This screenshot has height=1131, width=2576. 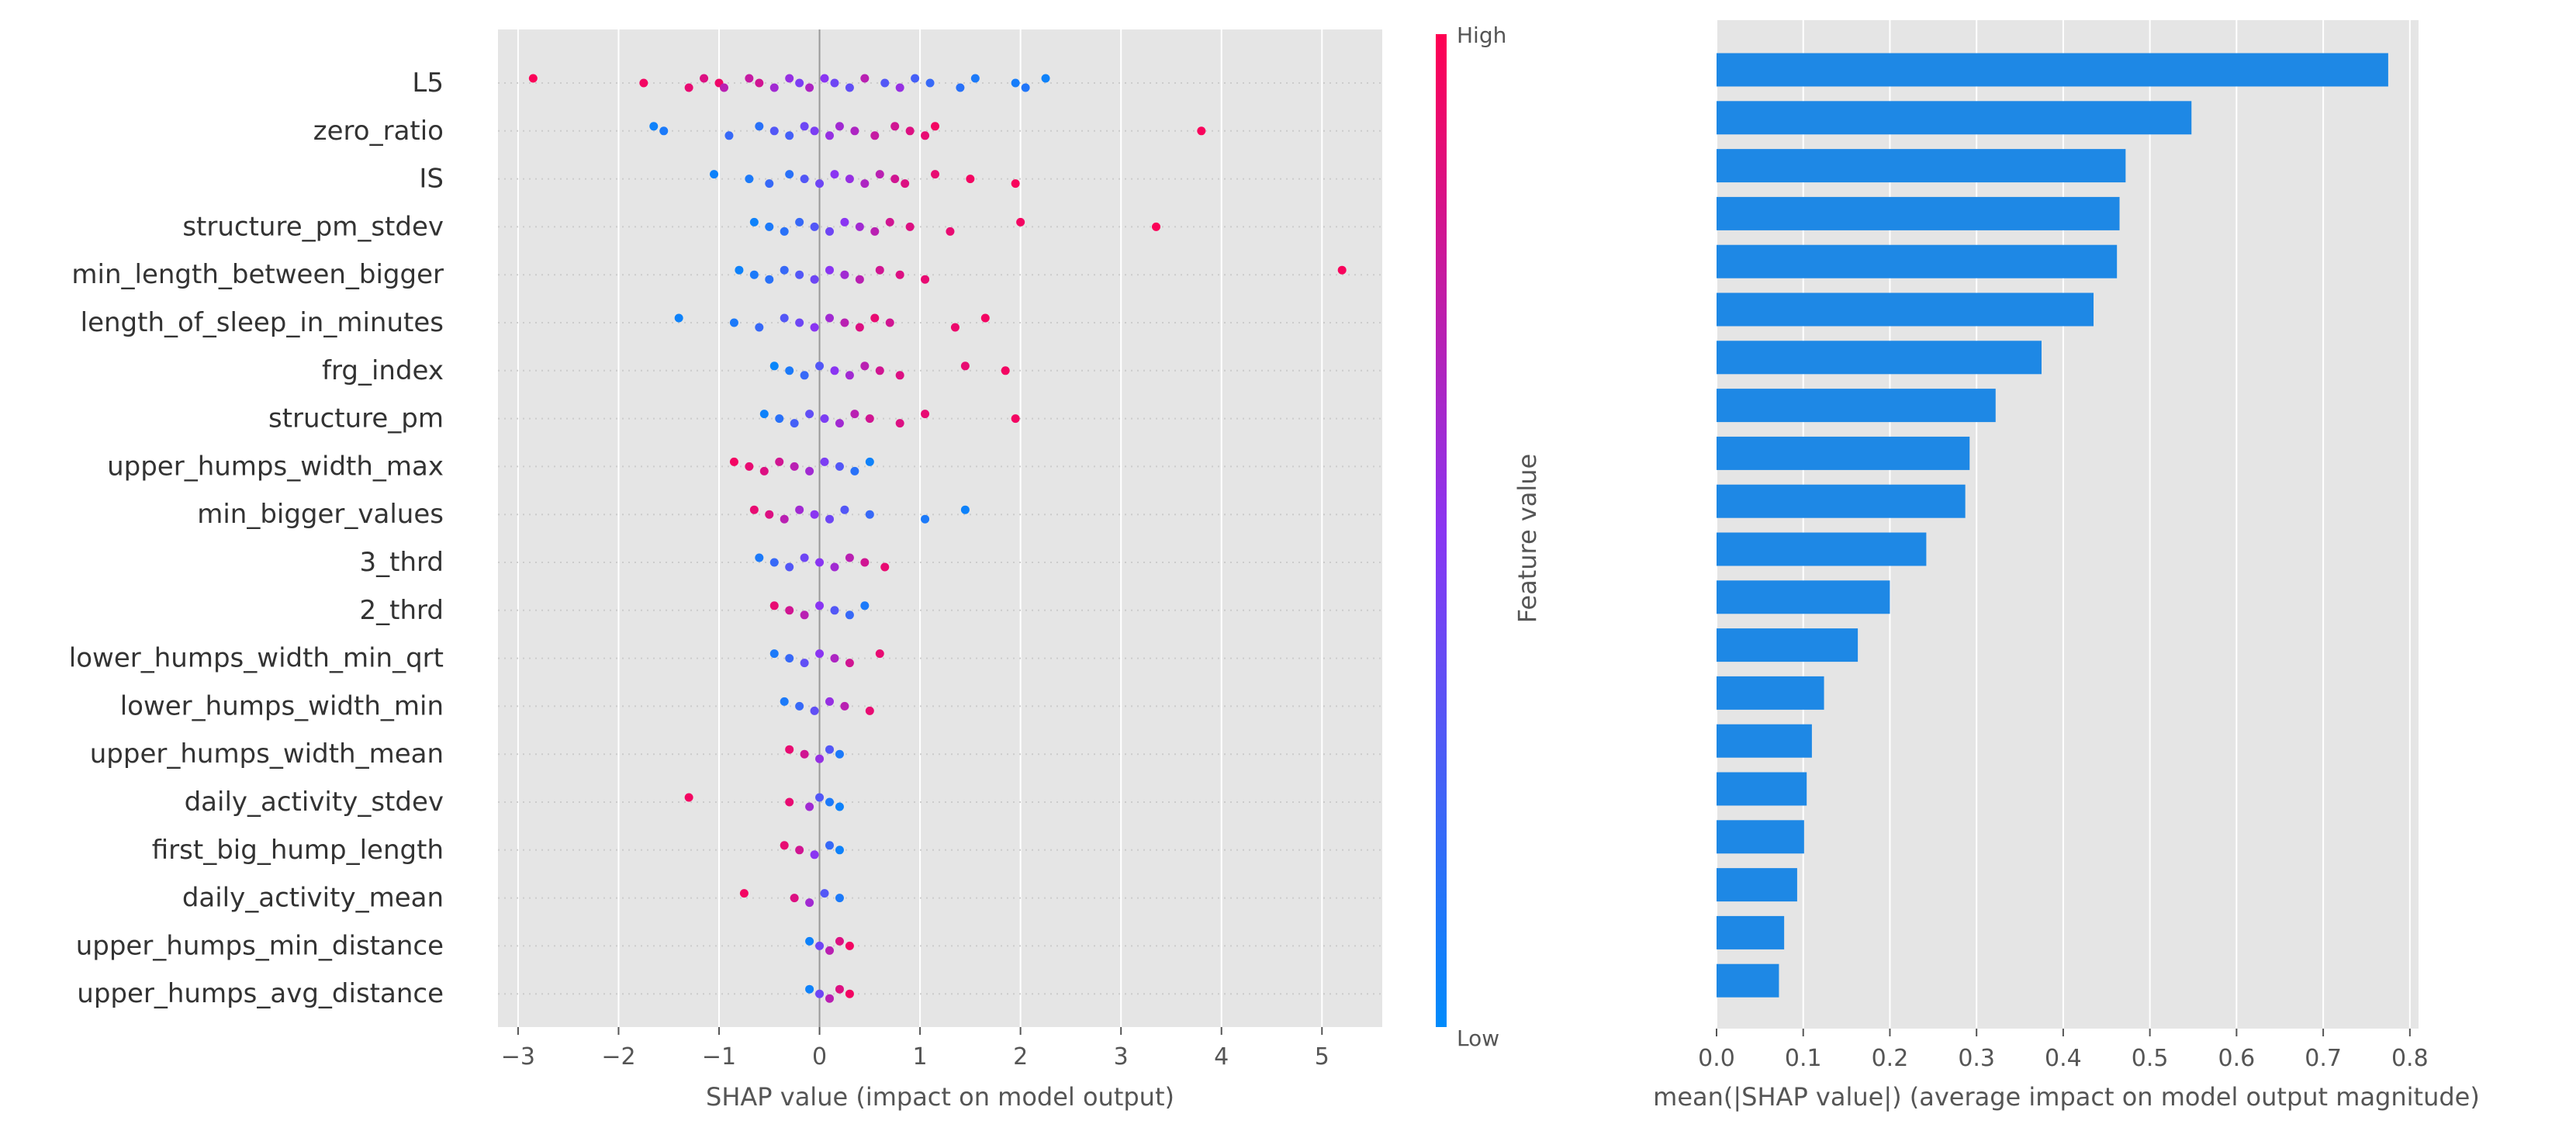 What do you see at coordinates (1917, 261) in the screenshot?
I see `bar-min_length_between_bigger` at bounding box center [1917, 261].